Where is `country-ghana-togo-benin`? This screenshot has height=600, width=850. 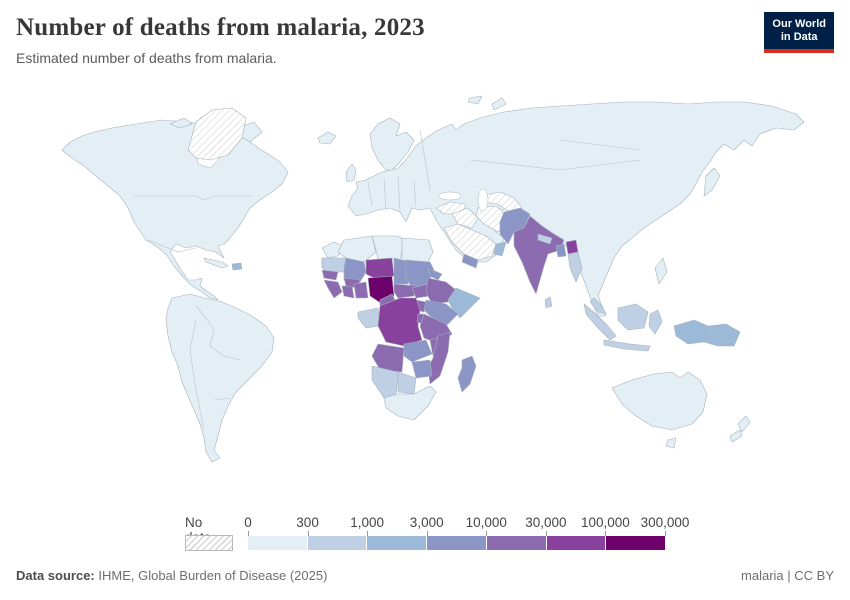 country-ghana-togo-benin is located at coordinates (361, 290).